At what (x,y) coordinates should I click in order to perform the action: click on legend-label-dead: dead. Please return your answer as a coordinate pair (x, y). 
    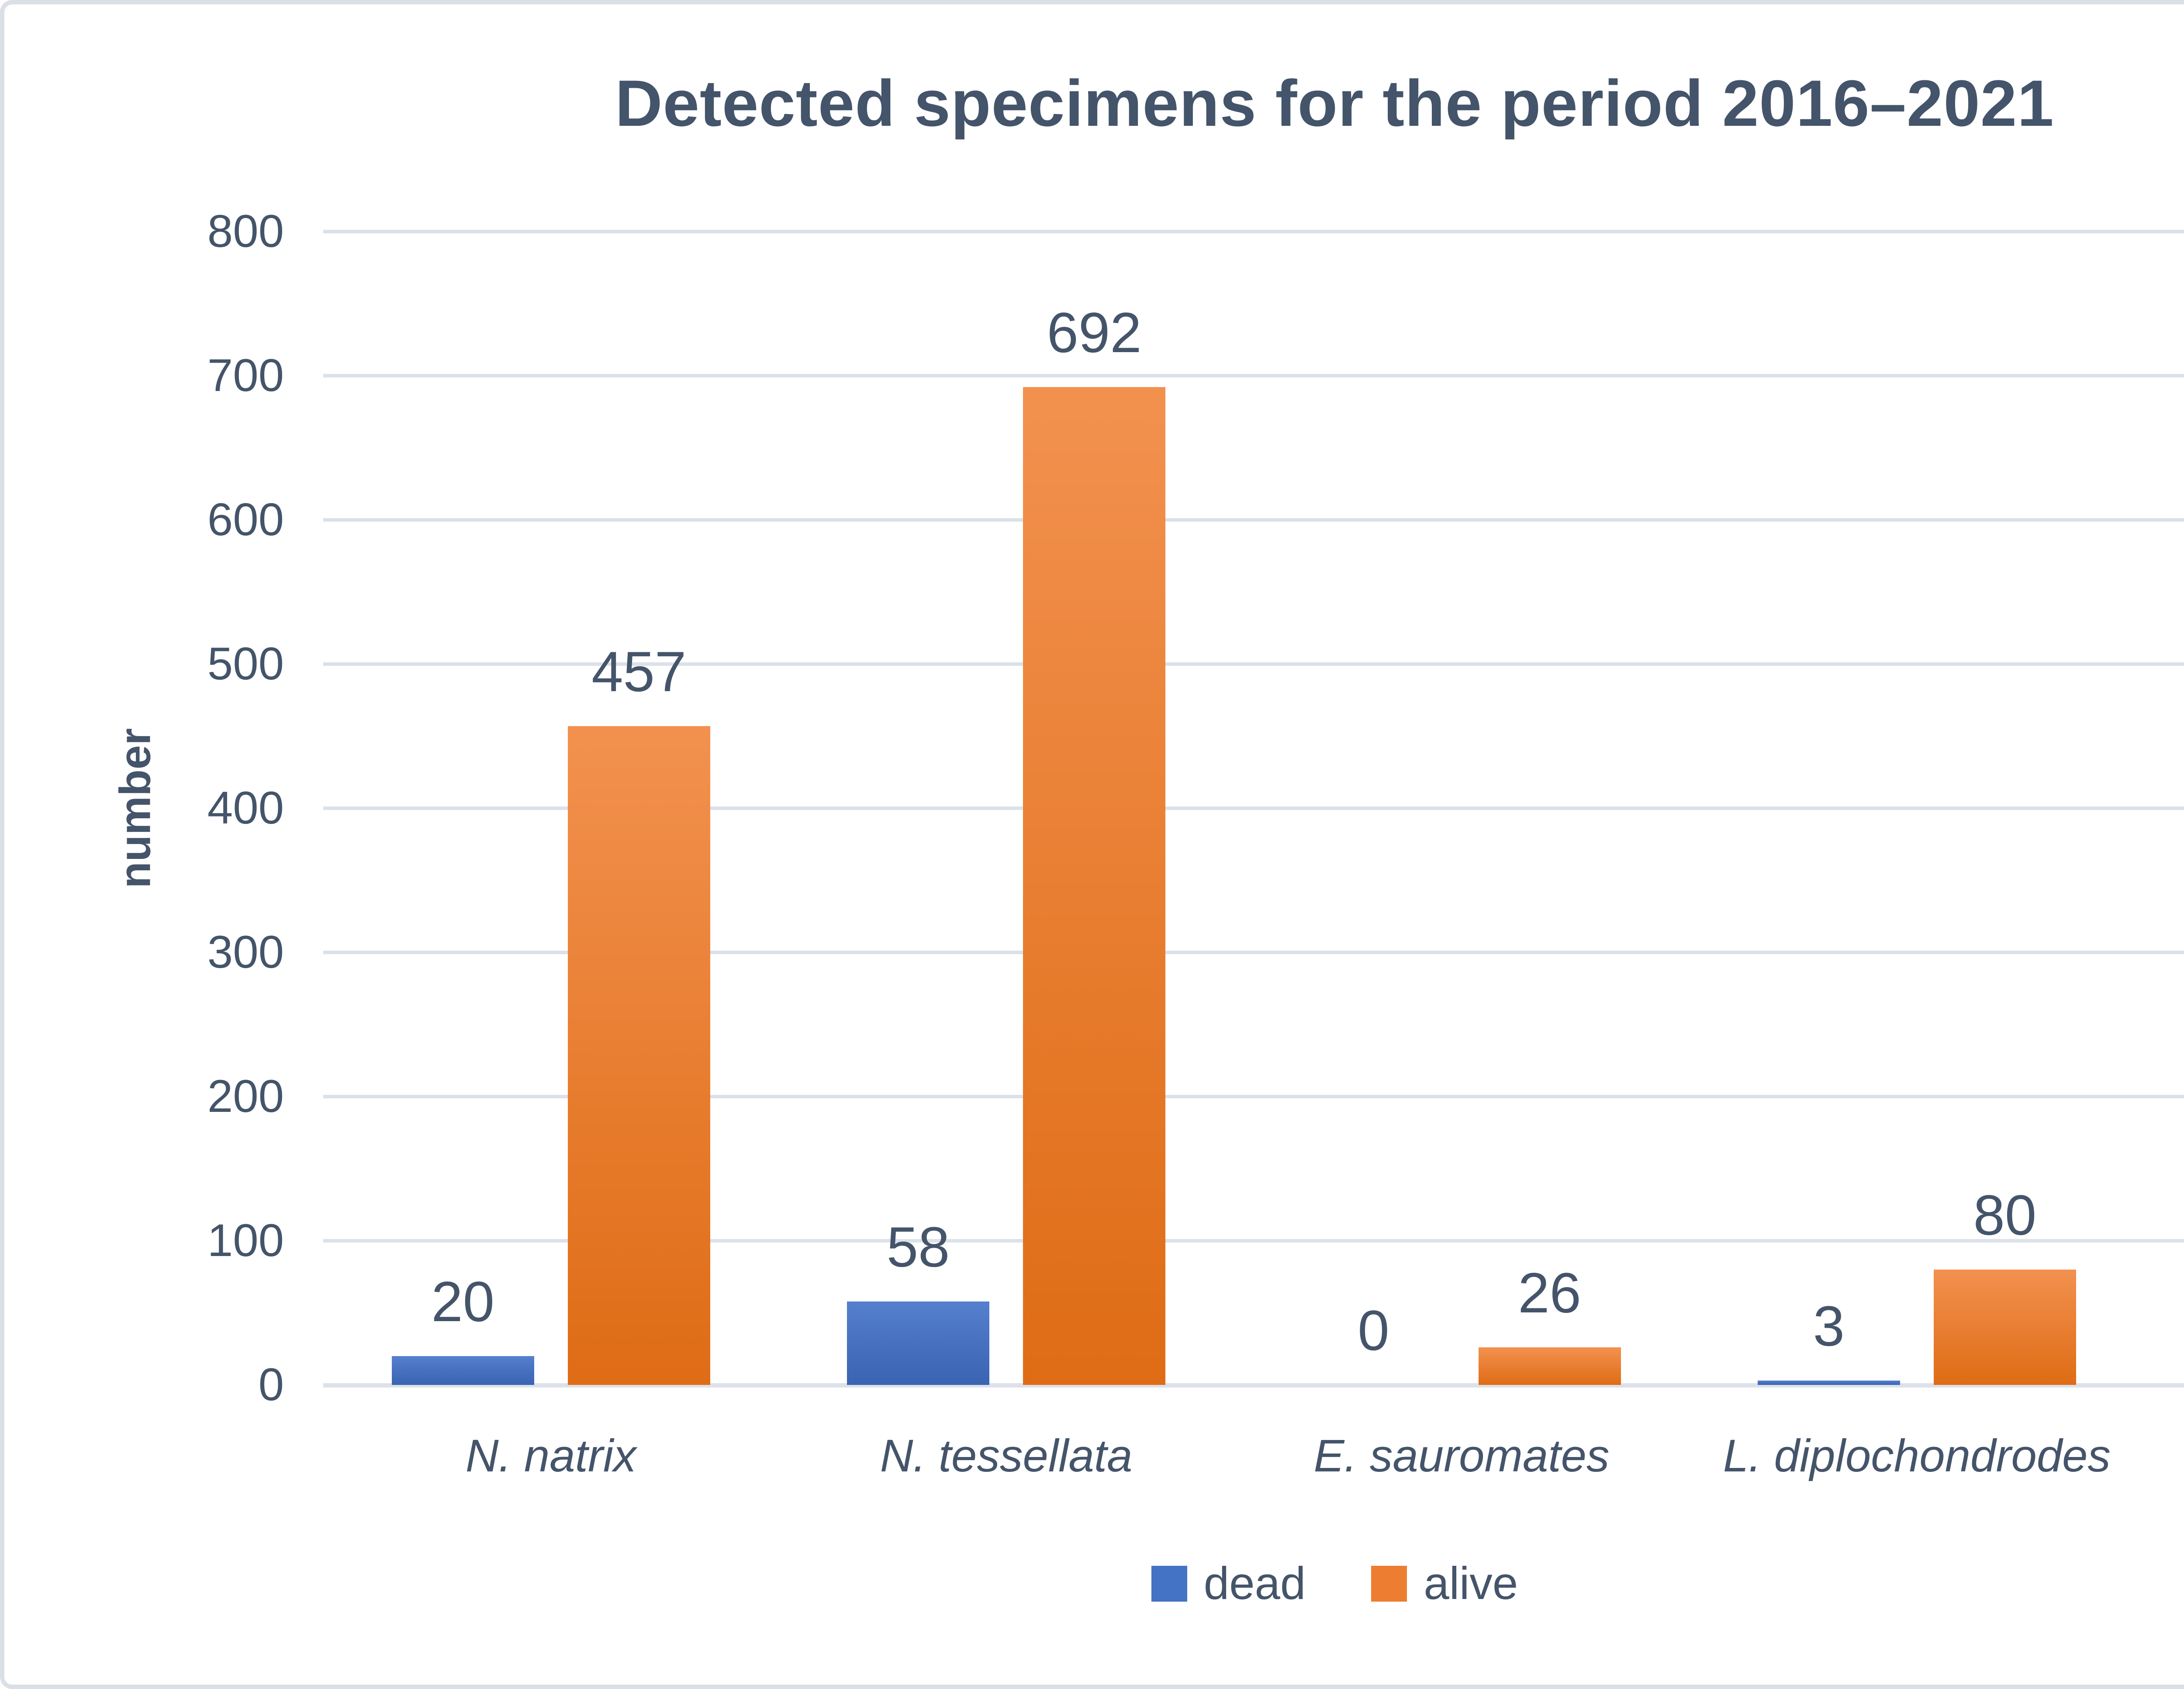
    Looking at the image, I should click on (1254, 1583).